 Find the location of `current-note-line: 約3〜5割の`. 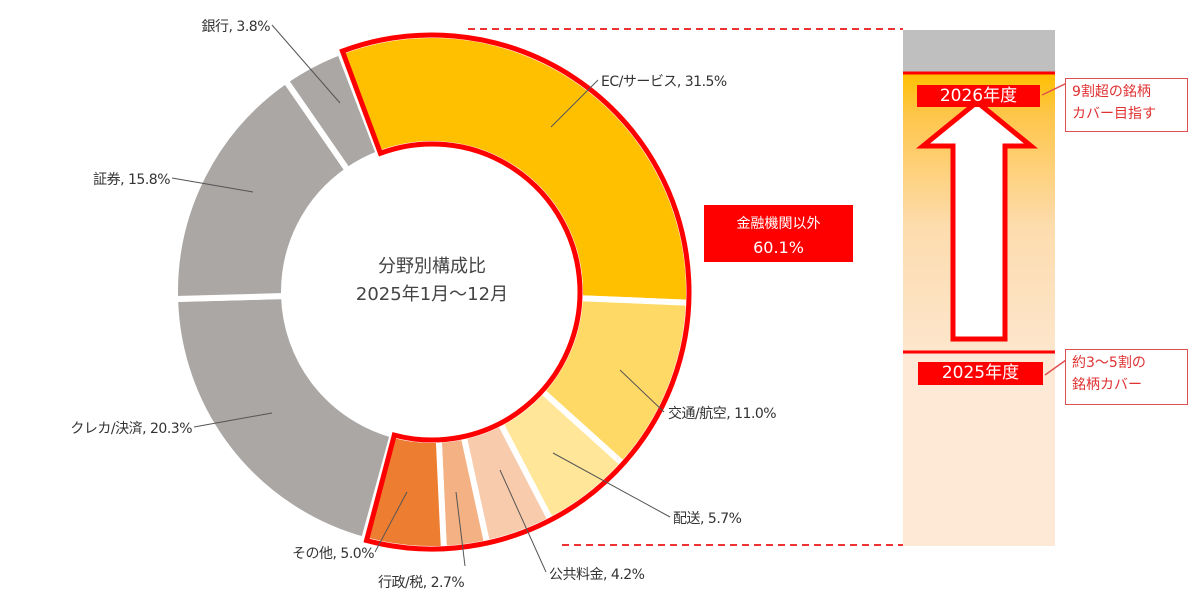

current-note-line: 約3〜5割の is located at coordinates (1109, 363).